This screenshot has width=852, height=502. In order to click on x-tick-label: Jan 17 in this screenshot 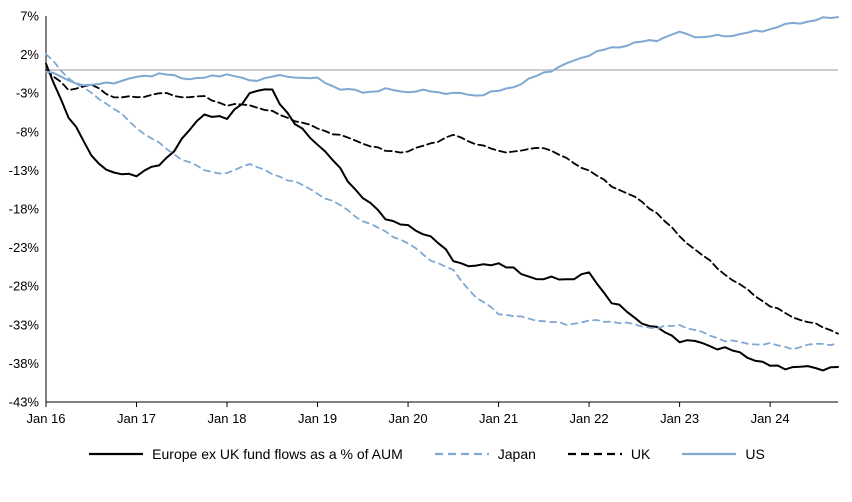, I will do `click(136, 418)`.